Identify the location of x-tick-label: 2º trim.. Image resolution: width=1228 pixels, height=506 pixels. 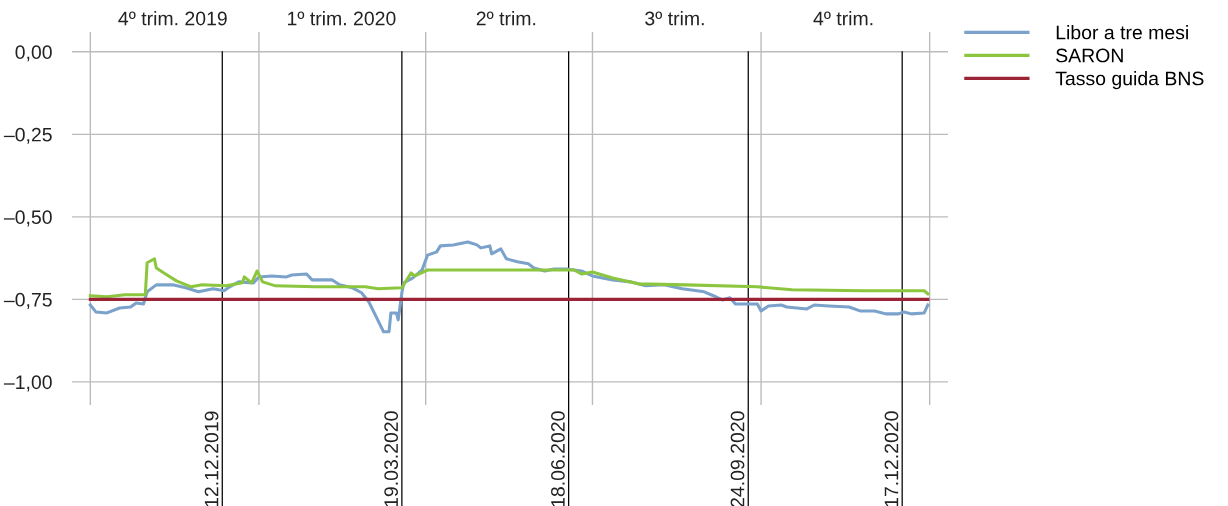
(506, 18).